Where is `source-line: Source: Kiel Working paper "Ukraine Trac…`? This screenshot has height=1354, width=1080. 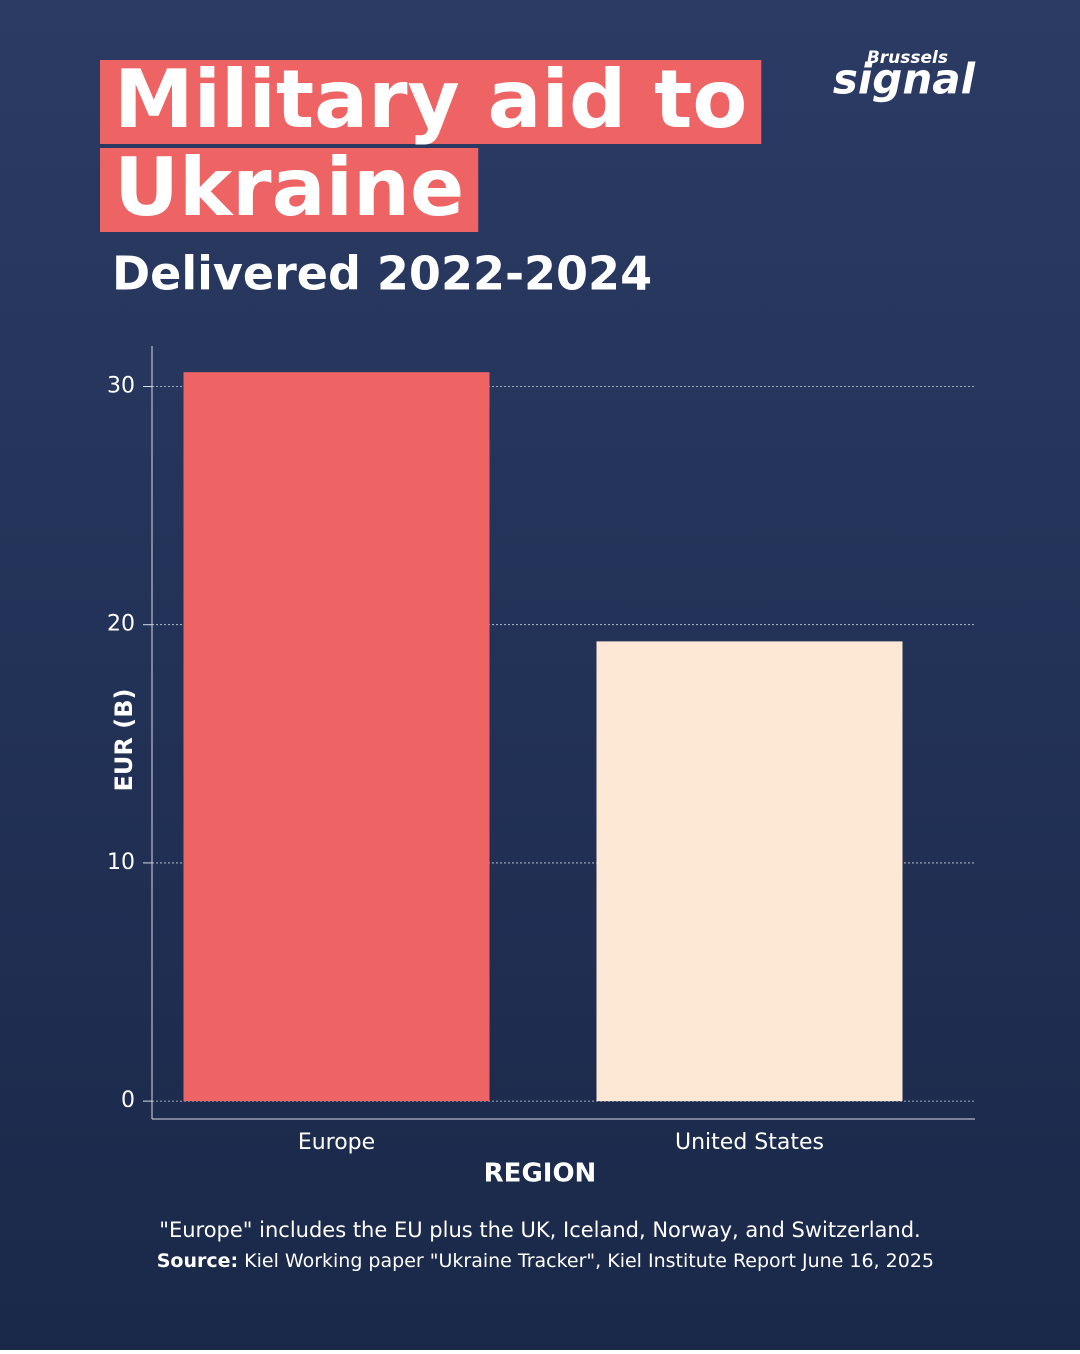
source-line: Source: Kiel Working paper "Ukraine Trac… is located at coordinates (545, 1261).